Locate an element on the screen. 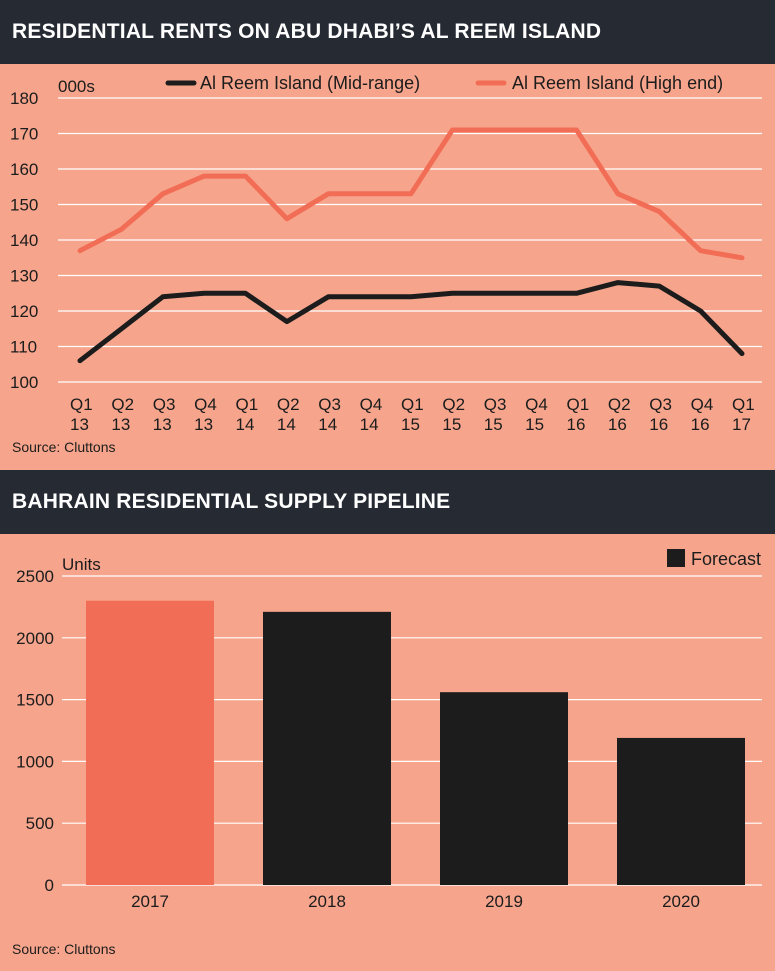 The width and height of the screenshot is (775, 971). rents-y-tick-label: 180 is located at coordinates (24, 98).